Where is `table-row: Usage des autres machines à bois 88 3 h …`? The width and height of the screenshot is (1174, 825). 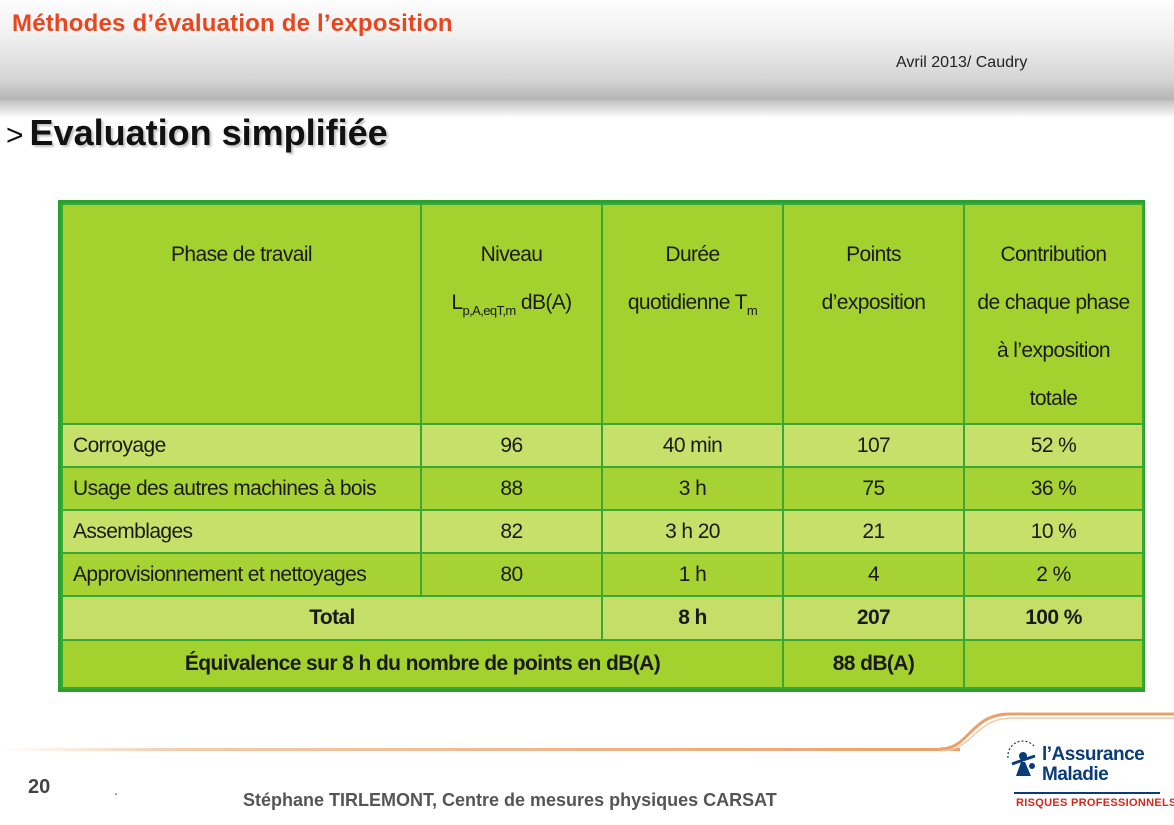 table-row: Usage des autres machines à bois 88 3 h … is located at coordinates (602, 488).